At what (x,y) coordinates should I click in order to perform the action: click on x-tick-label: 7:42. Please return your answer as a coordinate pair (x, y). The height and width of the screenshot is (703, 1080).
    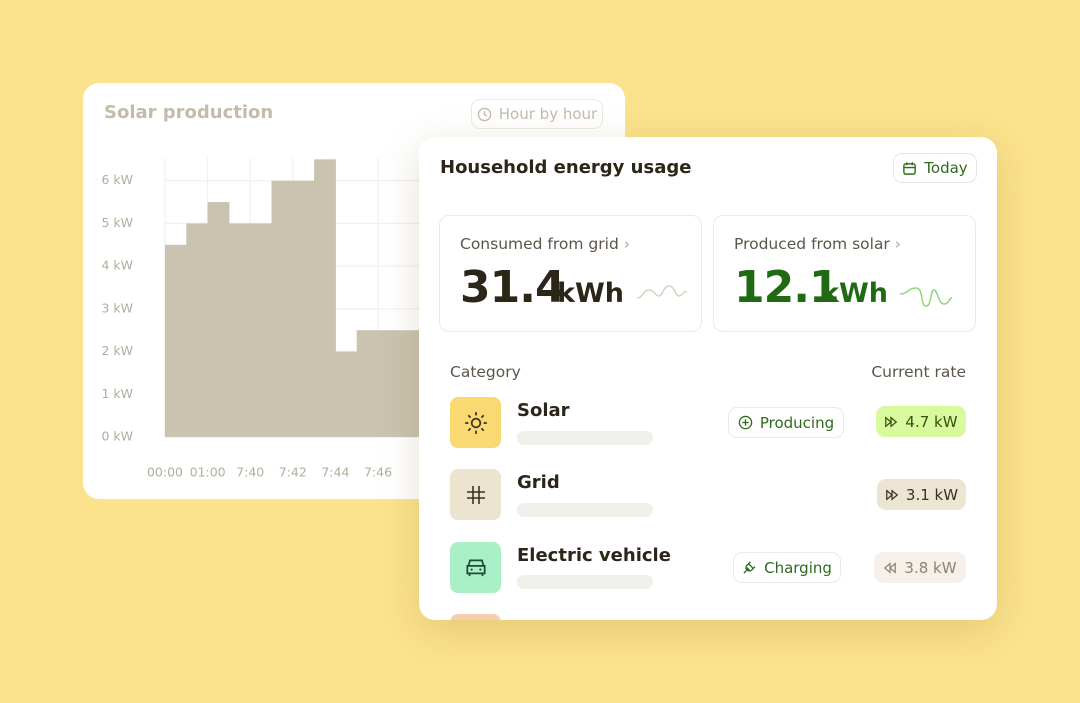
    Looking at the image, I should click on (293, 472).